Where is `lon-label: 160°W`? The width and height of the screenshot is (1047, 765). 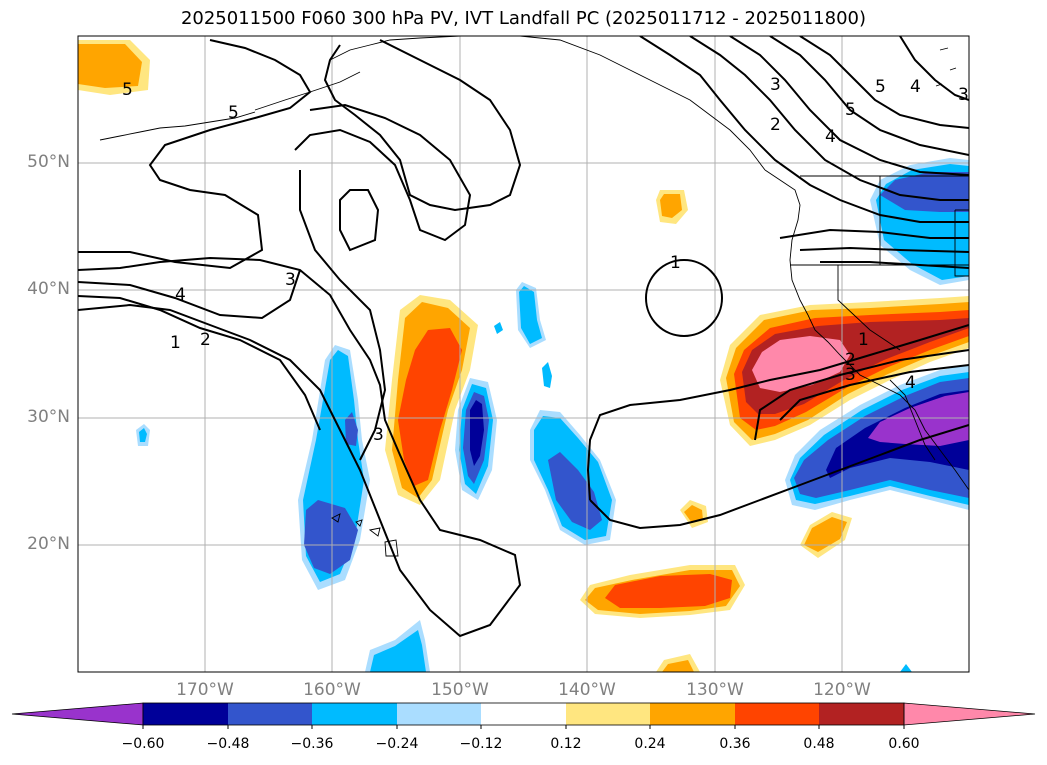
lon-label: 160°W is located at coordinates (332, 690).